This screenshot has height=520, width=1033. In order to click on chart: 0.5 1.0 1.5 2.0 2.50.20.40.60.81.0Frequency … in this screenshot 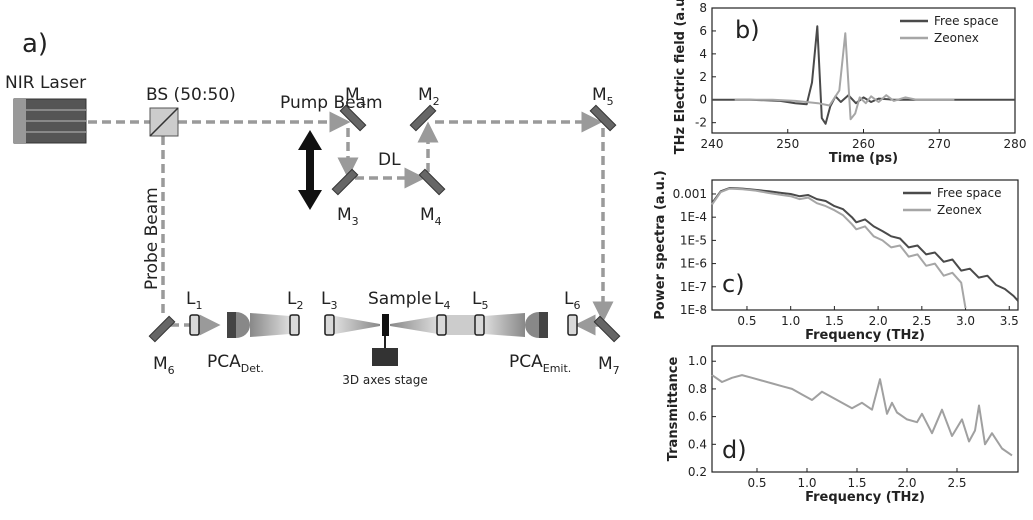, I will do `click(842, 425)`.